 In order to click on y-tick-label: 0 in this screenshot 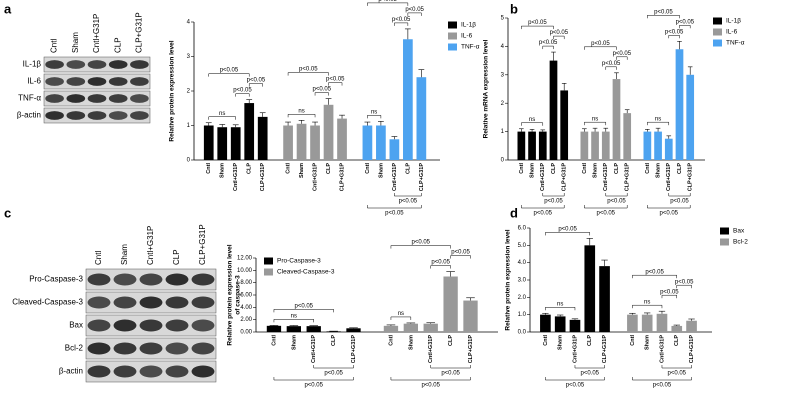, I will do `click(189, 161)`.